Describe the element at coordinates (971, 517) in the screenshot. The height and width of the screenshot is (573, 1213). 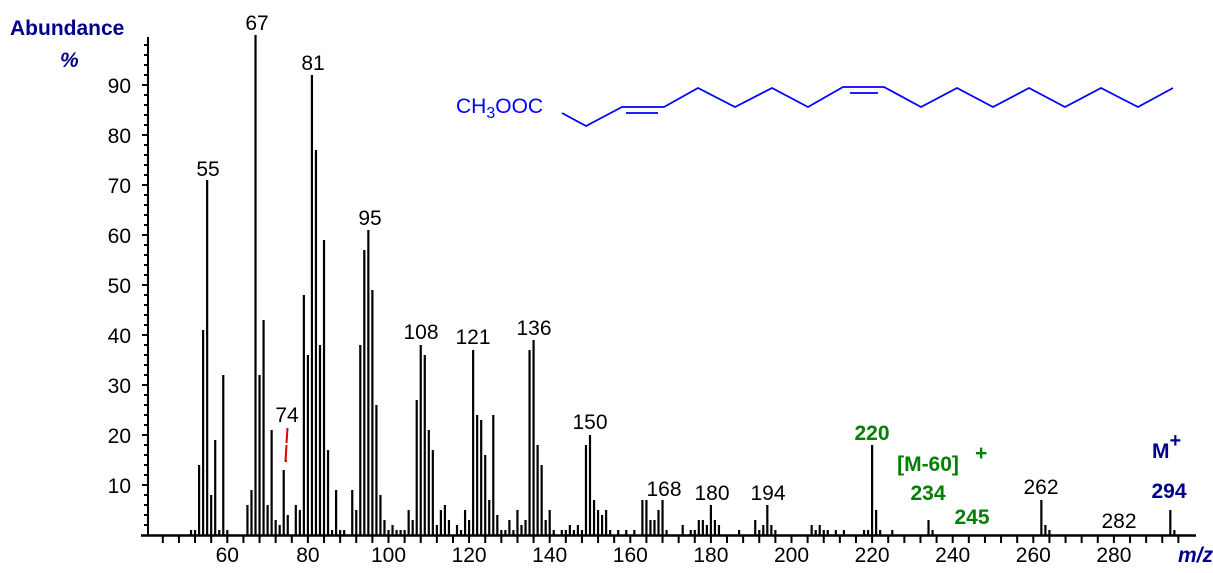
I see `peak-label: 245` at that location.